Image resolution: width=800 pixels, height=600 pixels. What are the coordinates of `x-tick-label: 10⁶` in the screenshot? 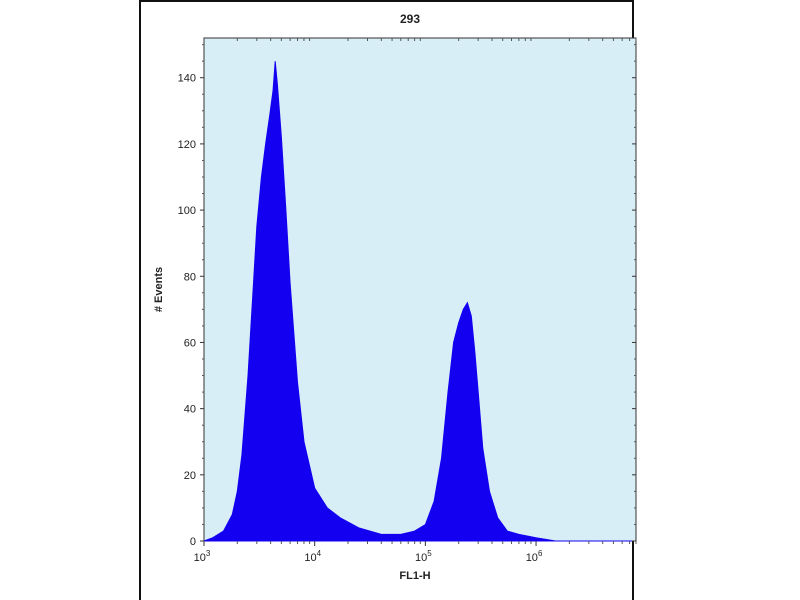 It's located at (534, 556).